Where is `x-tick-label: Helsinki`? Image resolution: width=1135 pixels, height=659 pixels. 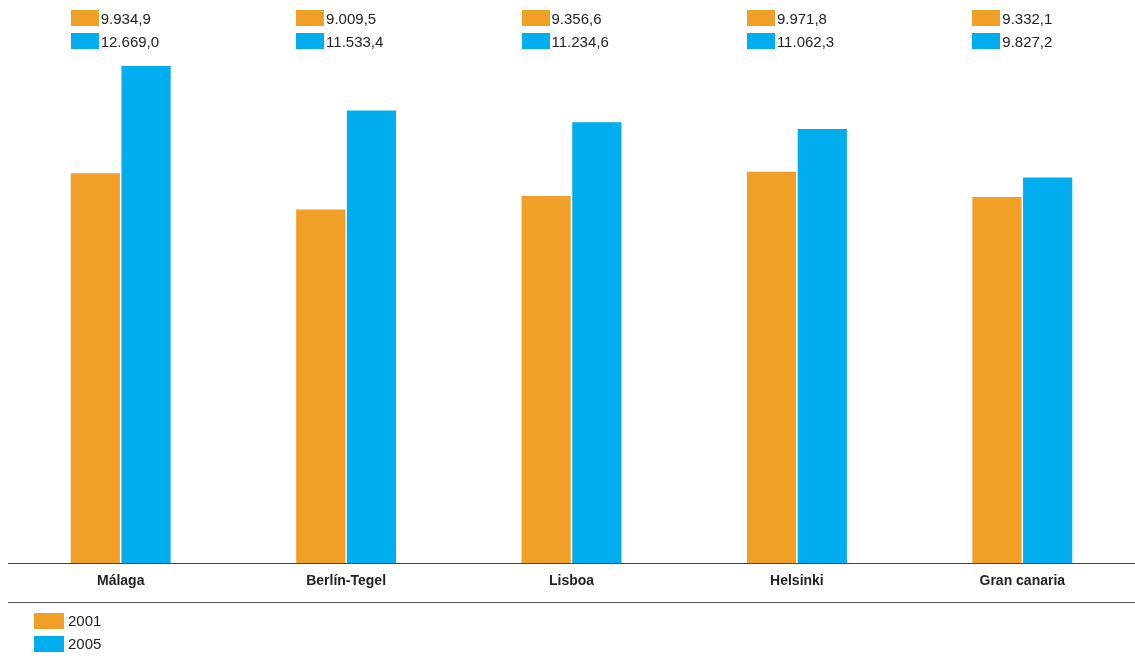
x-tick-label: Helsinki is located at coordinates (797, 580).